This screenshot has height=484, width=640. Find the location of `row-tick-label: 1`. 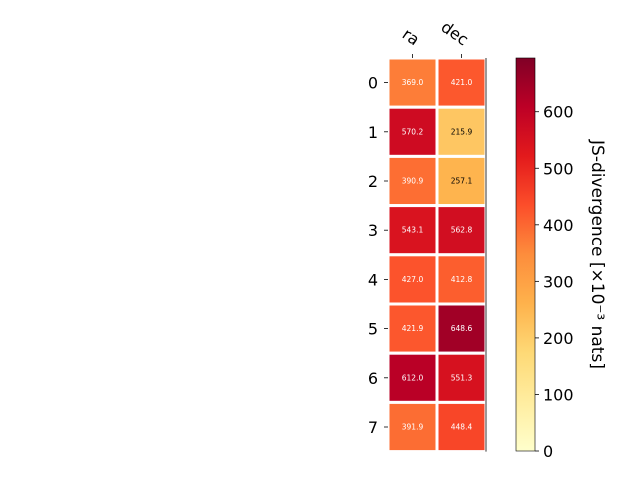

row-tick-label: 1 is located at coordinates (373, 132).